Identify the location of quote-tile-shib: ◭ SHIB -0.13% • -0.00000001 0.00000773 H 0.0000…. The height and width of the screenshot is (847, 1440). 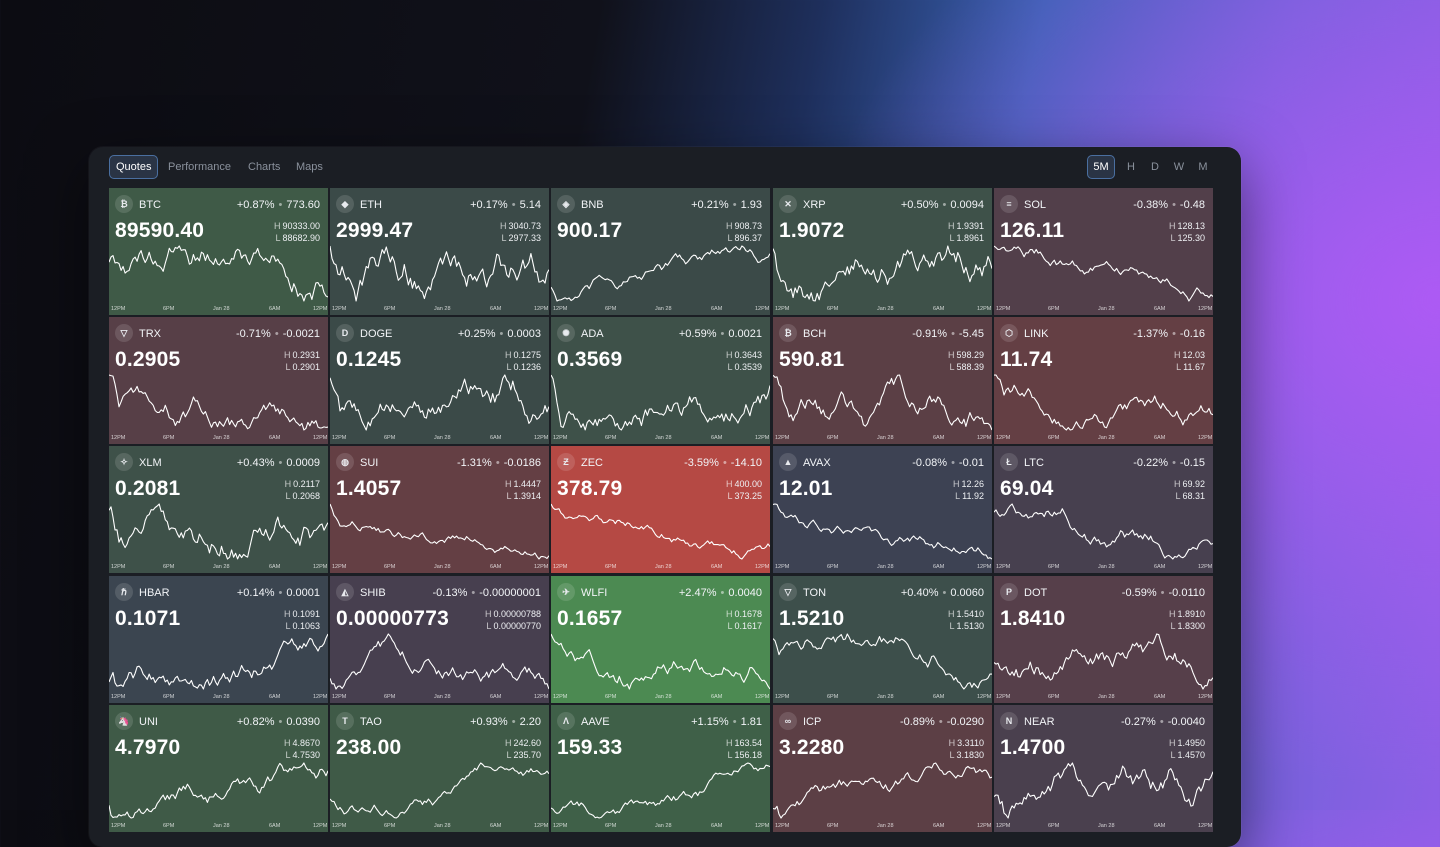
(439, 639).